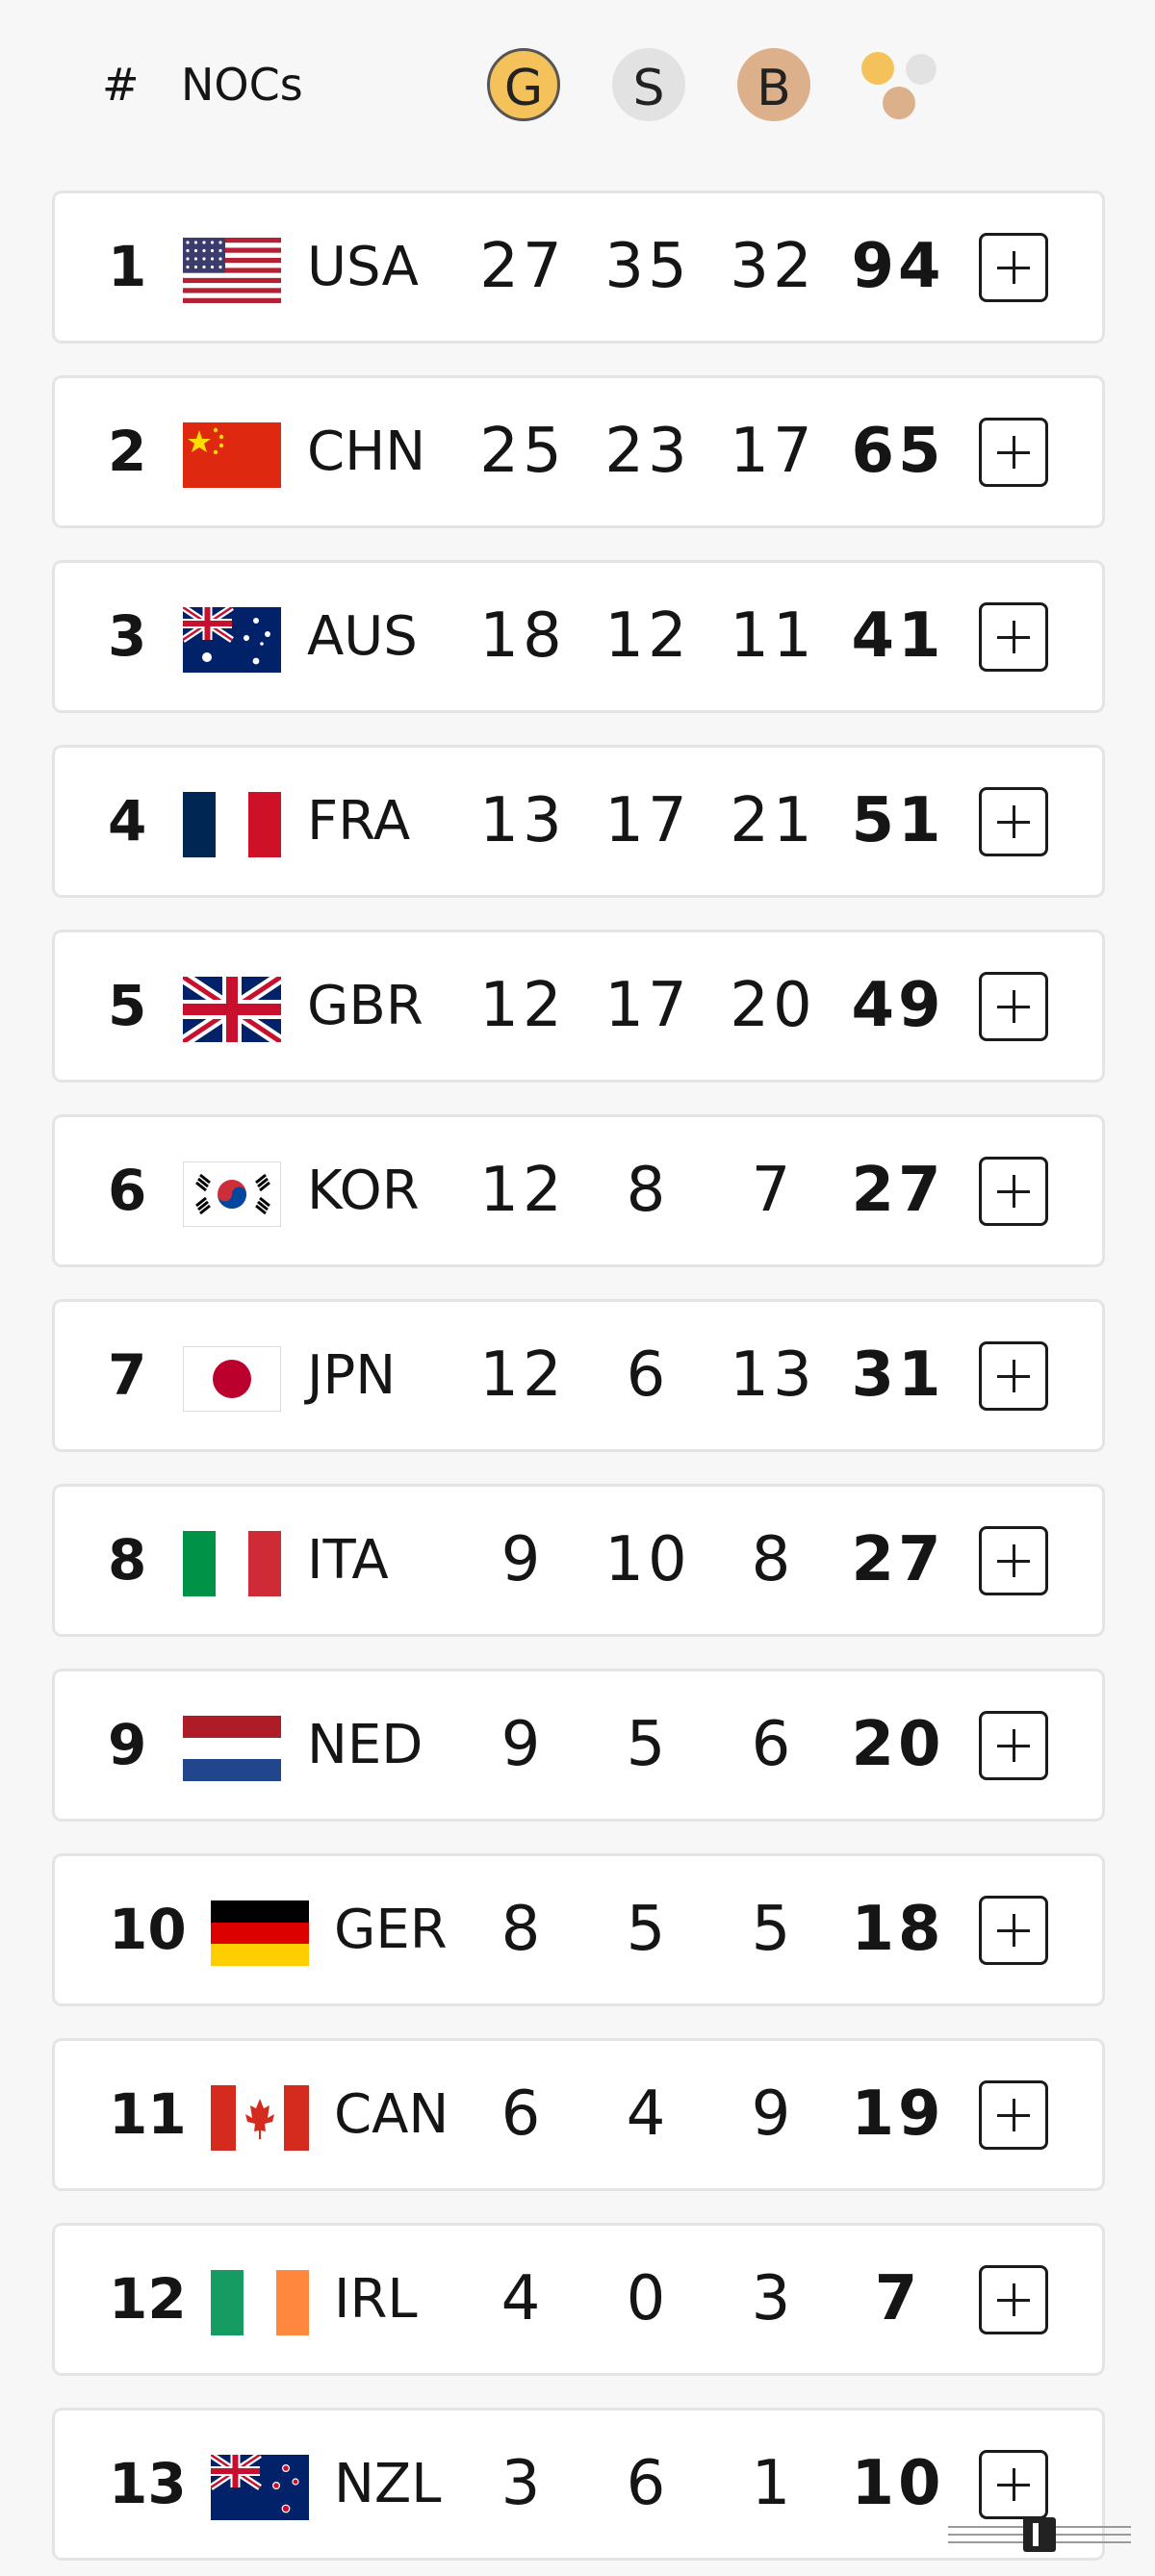 The height and width of the screenshot is (2576, 1155). I want to click on rank-number: 5, so click(127, 1005).